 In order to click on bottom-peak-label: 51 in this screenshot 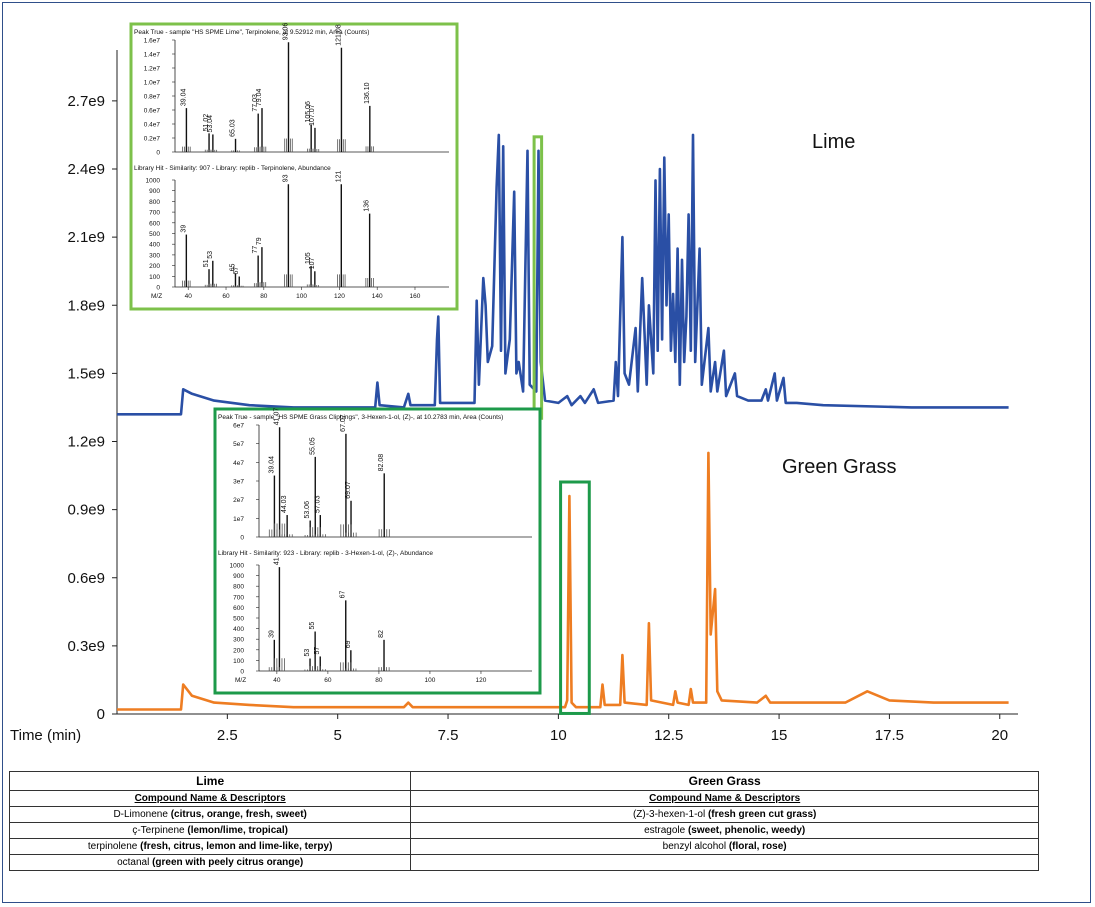, I will do `click(206, 263)`.